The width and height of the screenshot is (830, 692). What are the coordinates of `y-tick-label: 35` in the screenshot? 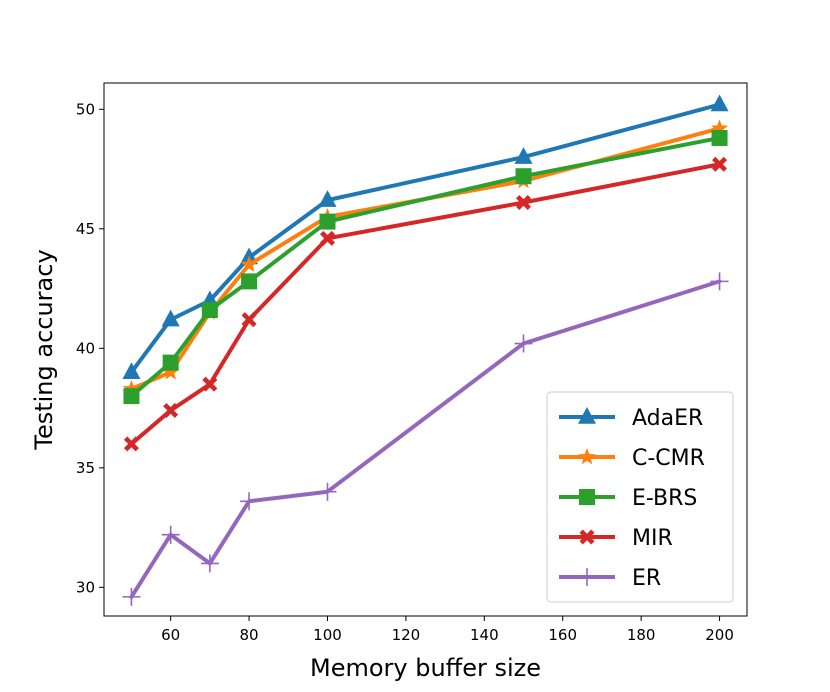 It's located at (85, 468).